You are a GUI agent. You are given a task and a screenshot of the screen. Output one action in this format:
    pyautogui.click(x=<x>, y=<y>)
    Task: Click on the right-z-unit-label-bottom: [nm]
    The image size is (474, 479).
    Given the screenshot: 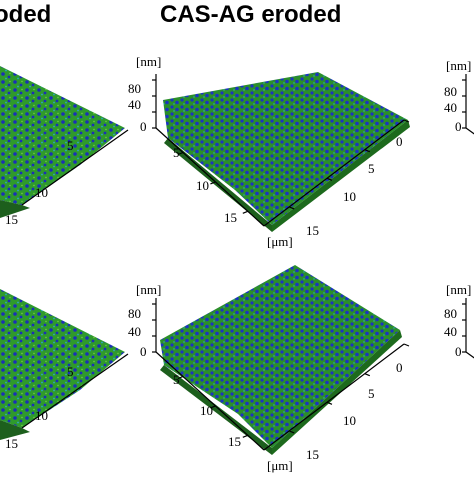 What is the action you would take?
    pyautogui.click(x=458, y=289)
    